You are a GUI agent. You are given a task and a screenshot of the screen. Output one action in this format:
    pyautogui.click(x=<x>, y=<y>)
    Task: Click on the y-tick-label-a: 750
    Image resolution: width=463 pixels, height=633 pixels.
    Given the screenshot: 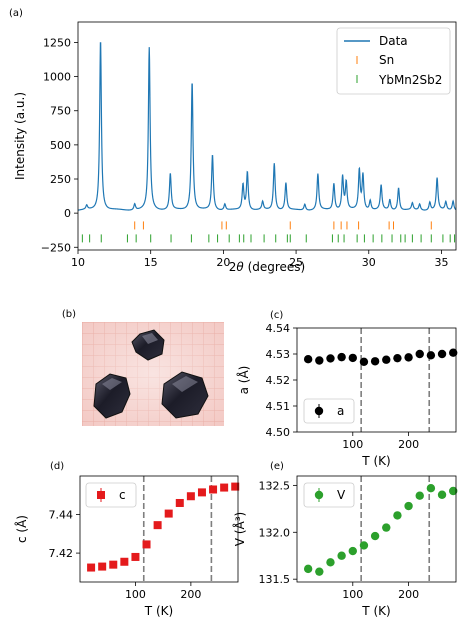 What is the action you would take?
    pyautogui.click(x=60, y=111)
    